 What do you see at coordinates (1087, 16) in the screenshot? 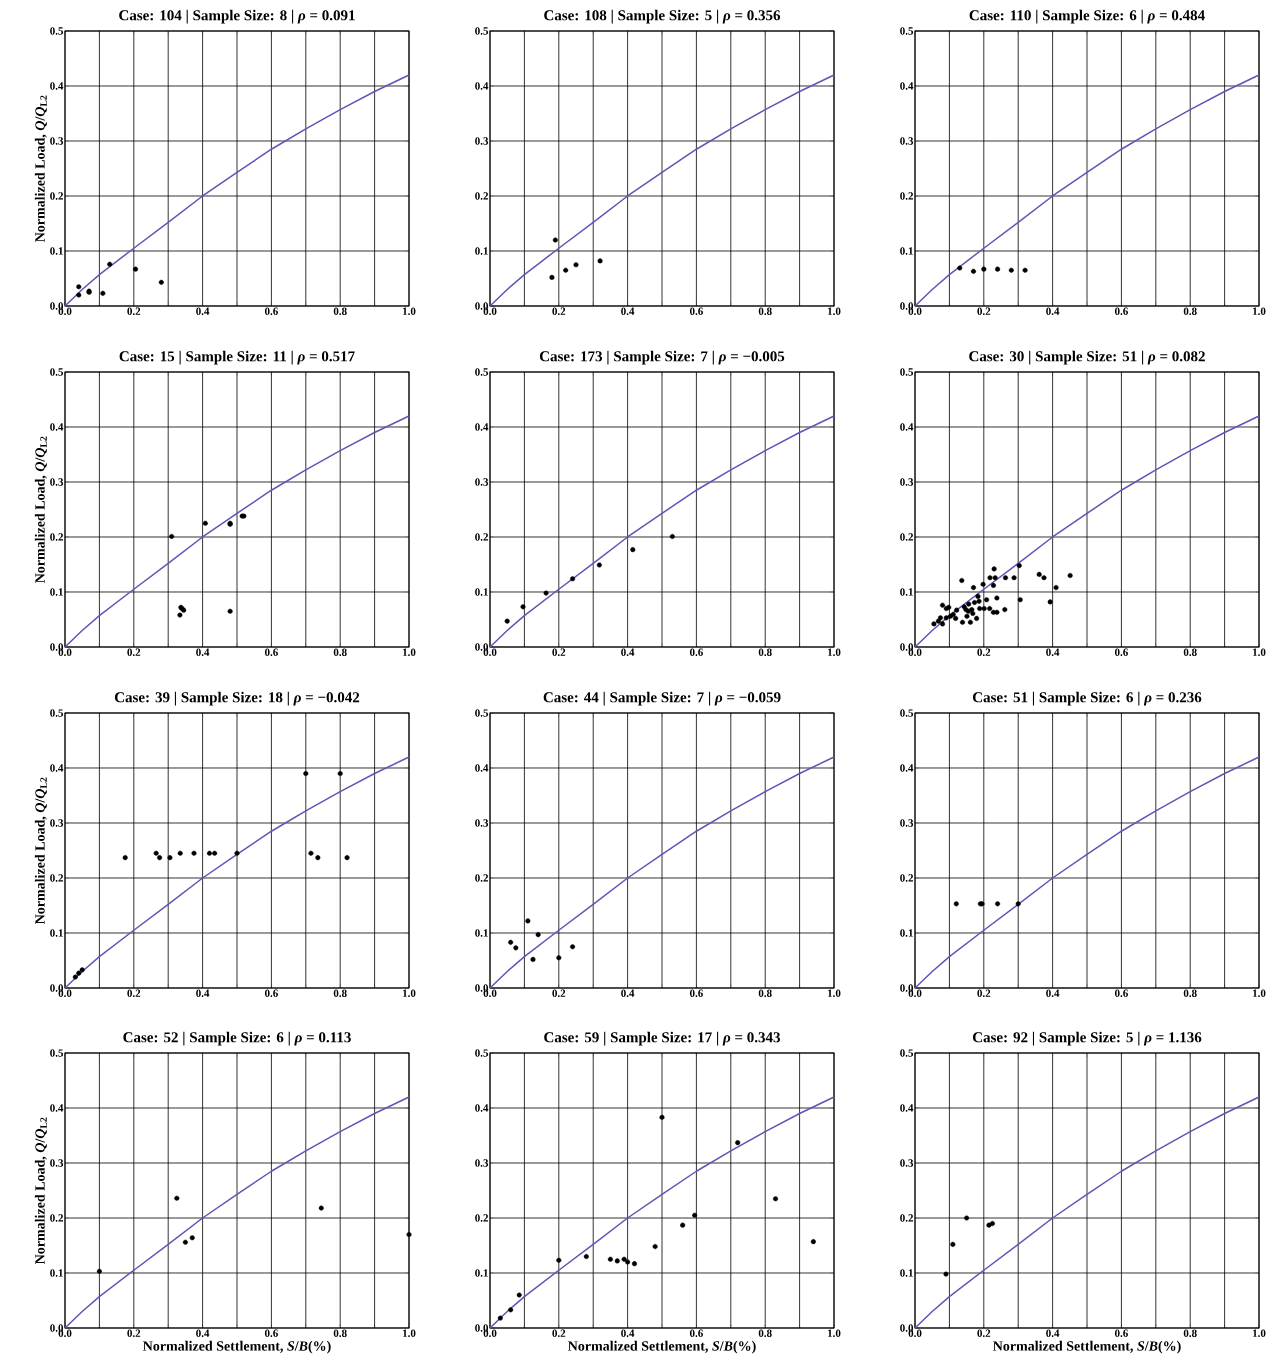
I see `chart-title: Case: 110 | Sample Size: 6 | ρ = 0.484` at bounding box center [1087, 16].